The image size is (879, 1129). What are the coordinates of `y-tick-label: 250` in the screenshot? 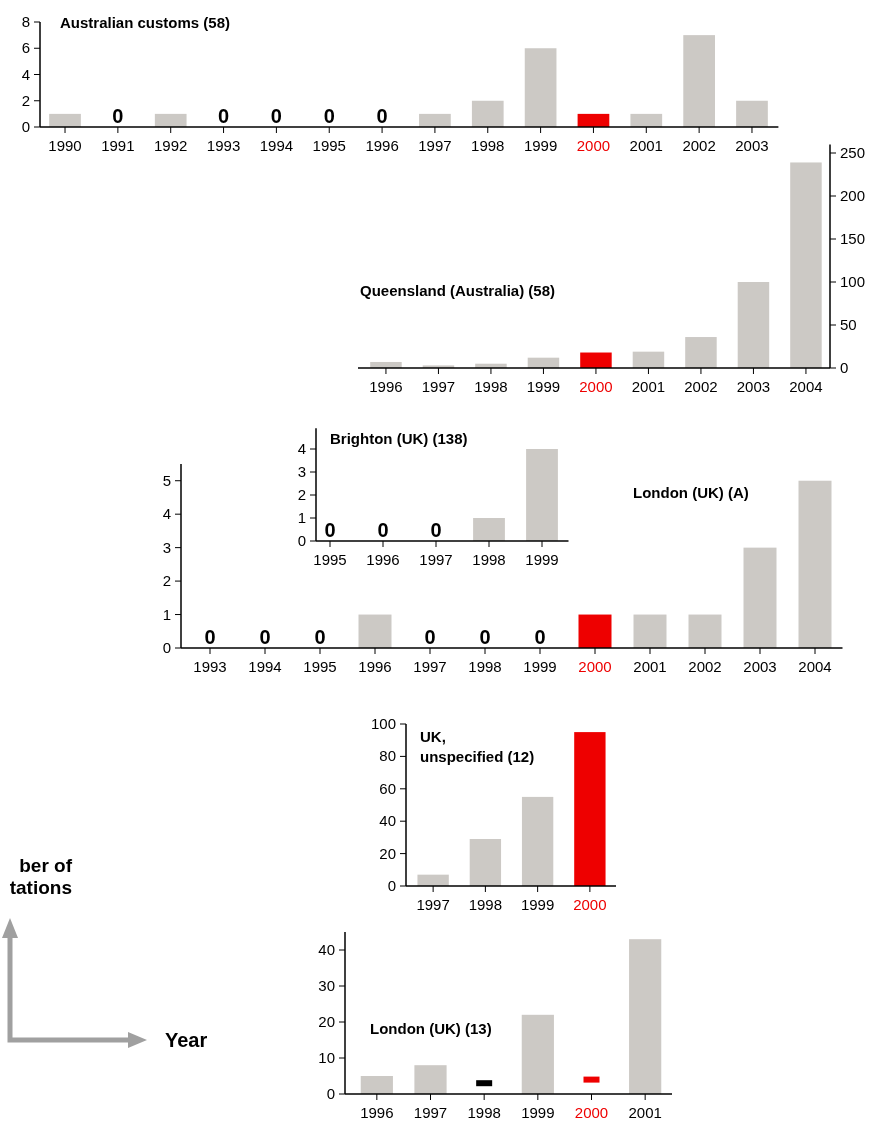 It's located at (853, 152).